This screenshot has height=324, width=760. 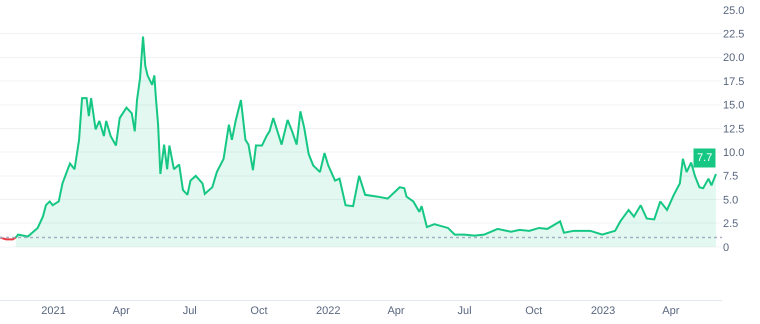 I want to click on y-tick-label: 12.5, so click(x=733, y=129).